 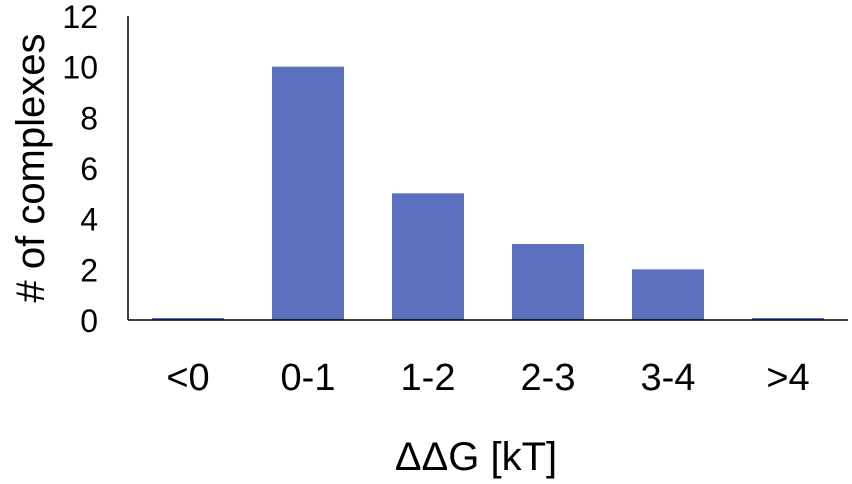 I want to click on y-tick-labels: 0 2 4 6 8 10 12, so click(x=80, y=169).